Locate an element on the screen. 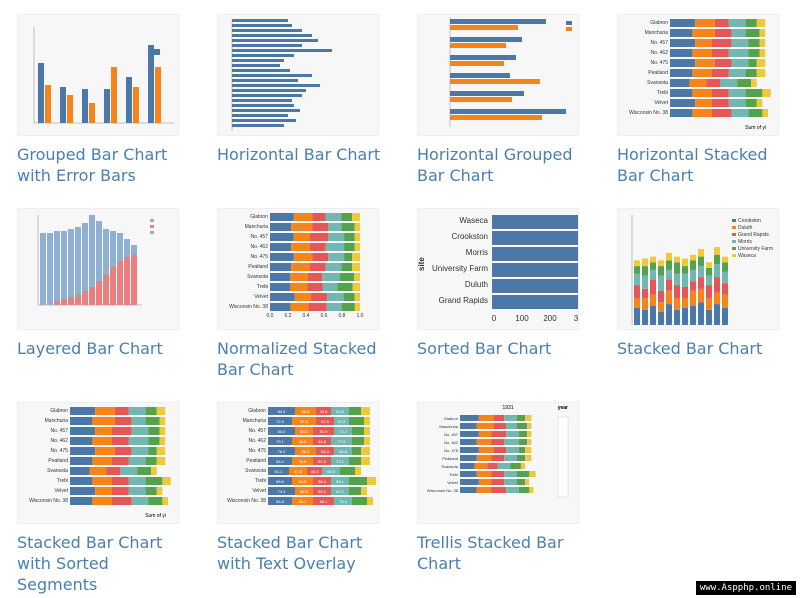 The width and height of the screenshot is (800, 598). card-title: Grouped Bar Chart with Error Bars is located at coordinates (107, 165).